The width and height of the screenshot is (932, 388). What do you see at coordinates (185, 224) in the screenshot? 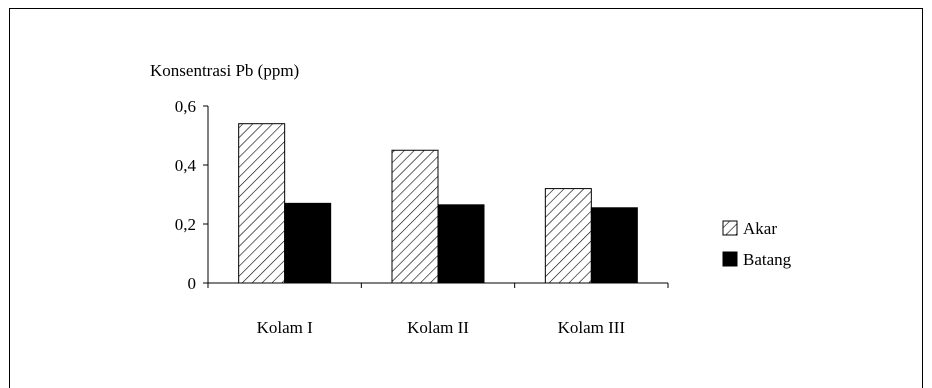
I see `y-tick-label: 0,2` at bounding box center [185, 224].